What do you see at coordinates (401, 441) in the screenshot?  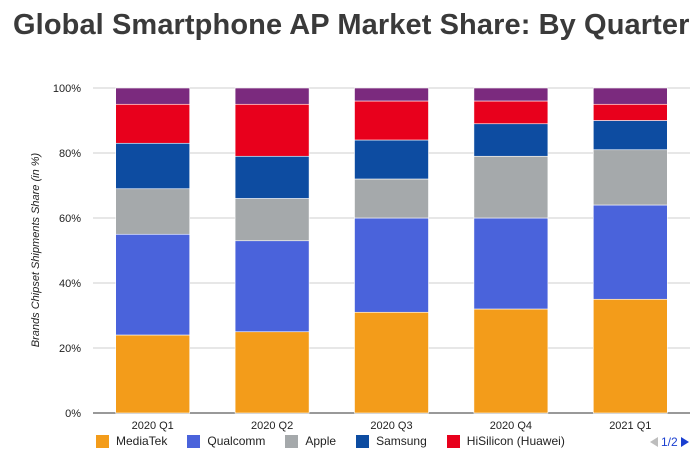 I see `legend-label: Samsung` at bounding box center [401, 441].